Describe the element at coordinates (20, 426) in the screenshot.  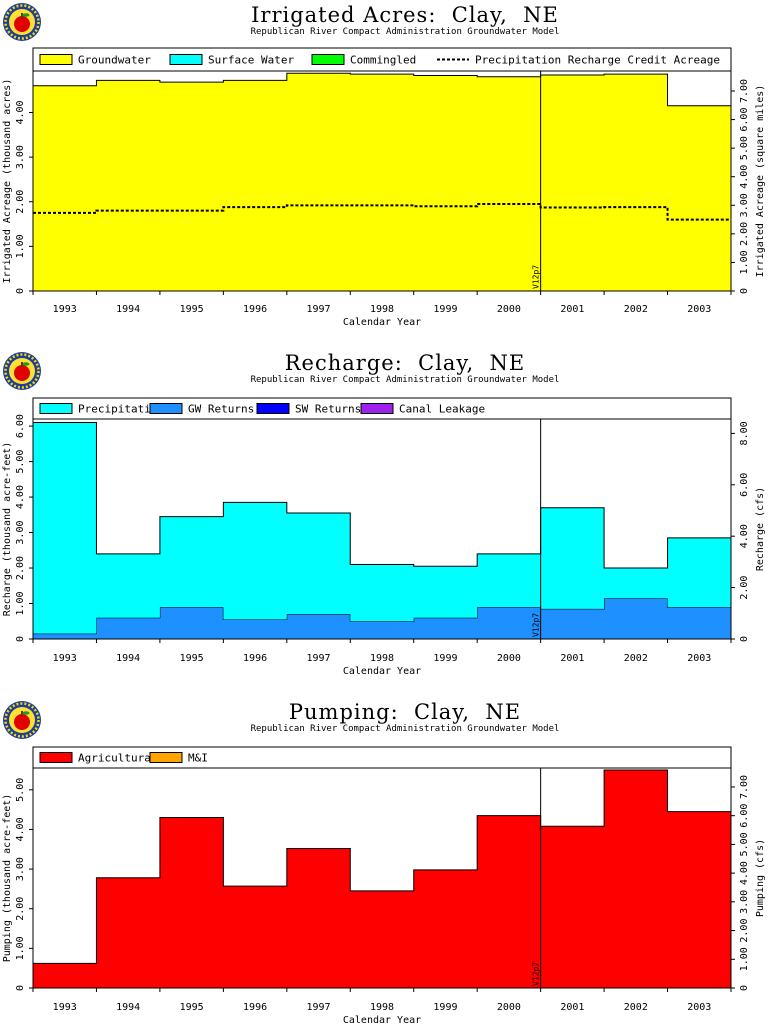
I see `y-tick-label: 6.00` at that location.